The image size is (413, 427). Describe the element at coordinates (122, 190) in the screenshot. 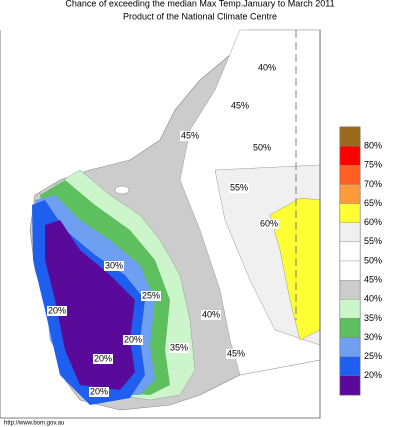

I see `lake` at that location.